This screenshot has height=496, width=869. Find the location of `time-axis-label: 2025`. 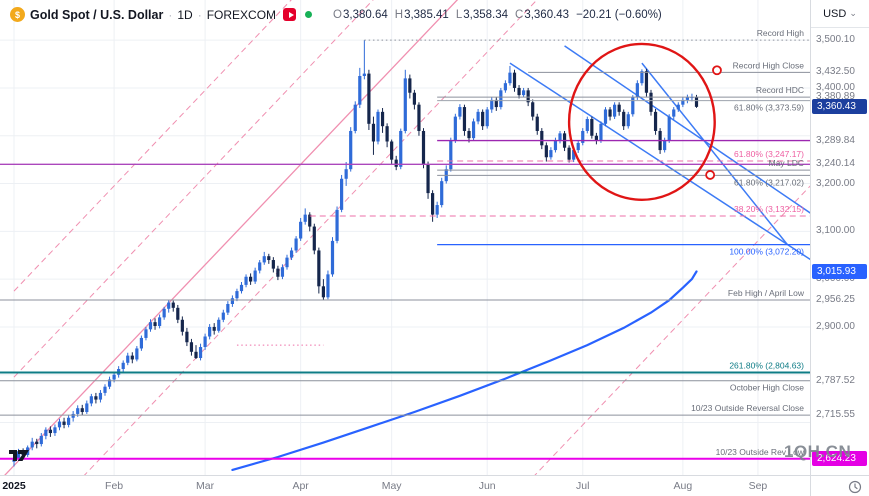

time-axis-label: 2025 is located at coordinates (14, 486).